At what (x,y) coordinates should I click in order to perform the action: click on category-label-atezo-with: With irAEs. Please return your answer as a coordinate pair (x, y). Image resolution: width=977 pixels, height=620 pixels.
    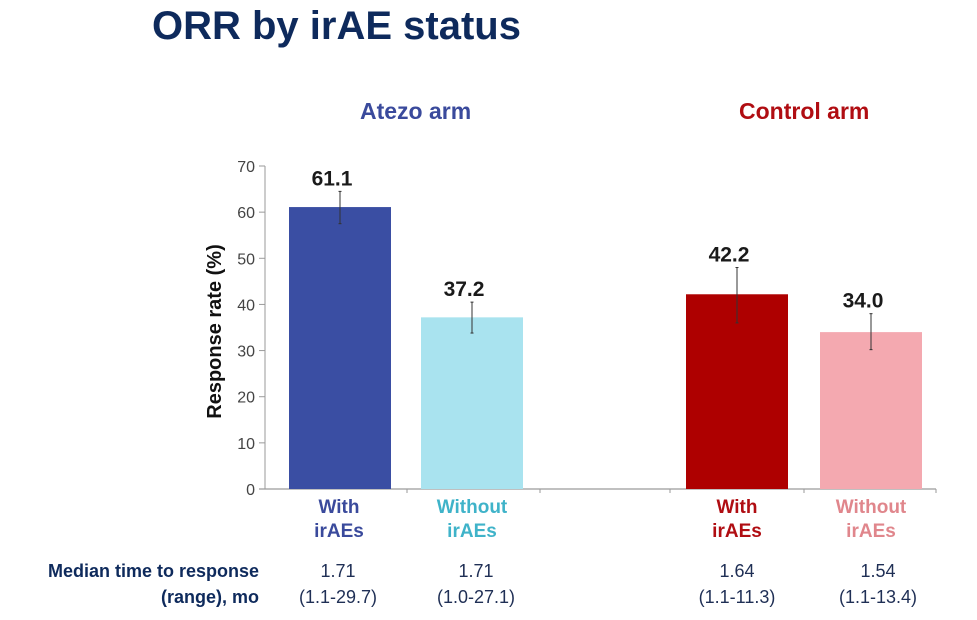
    Looking at the image, I should click on (339, 520).